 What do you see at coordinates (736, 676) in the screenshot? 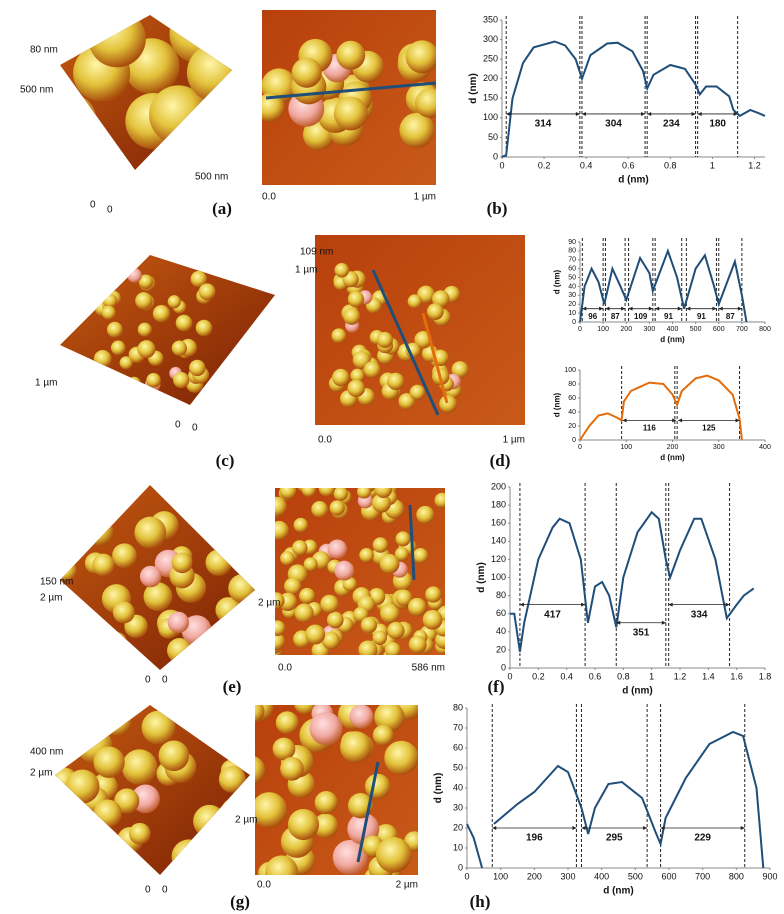
I see `x-tick-label: 1.6` at bounding box center [736, 676].